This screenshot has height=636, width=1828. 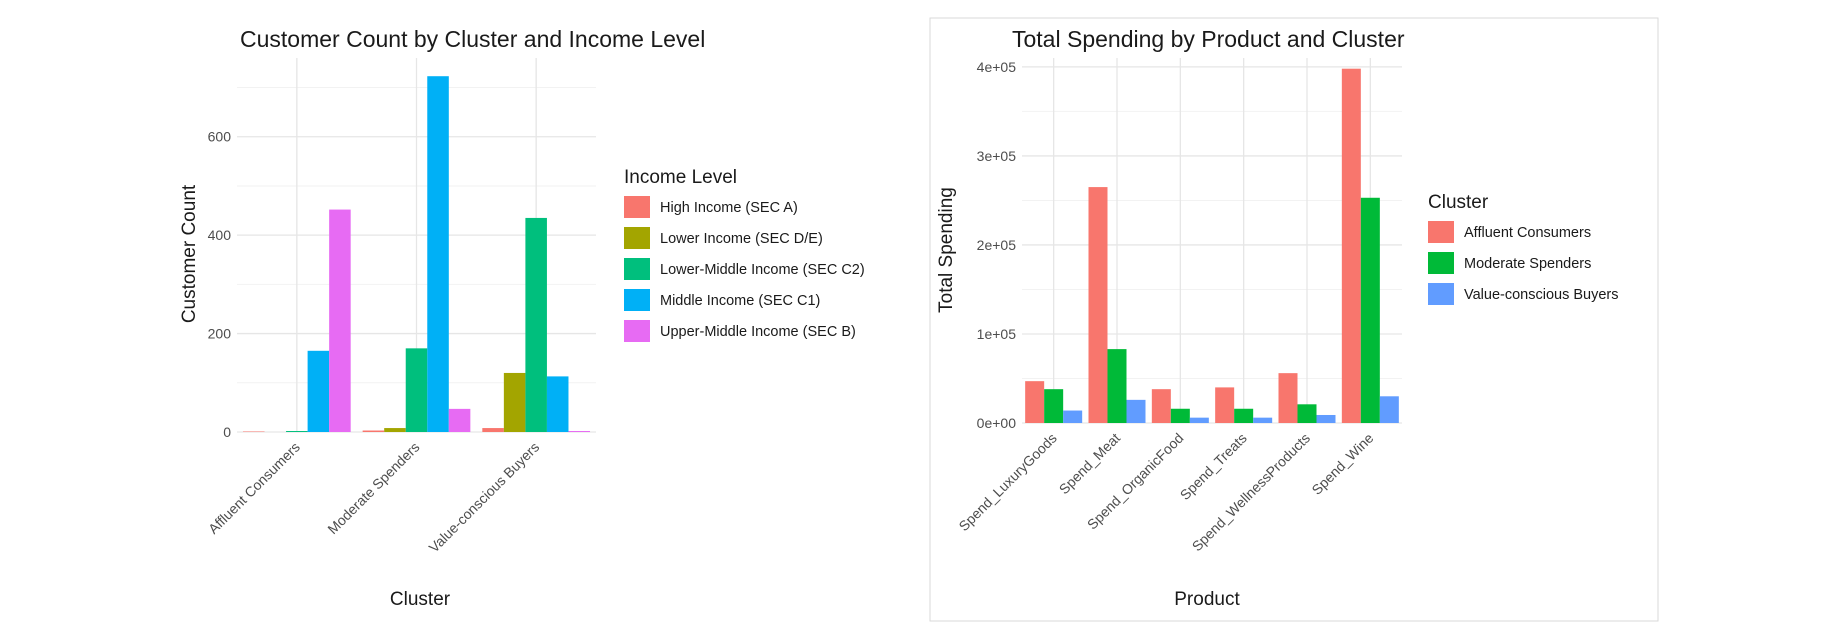 What do you see at coordinates (637, 207) in the screenshot?
I see `chart1-legend-key-high-income-sec-a` at bounding box center [637, 207].